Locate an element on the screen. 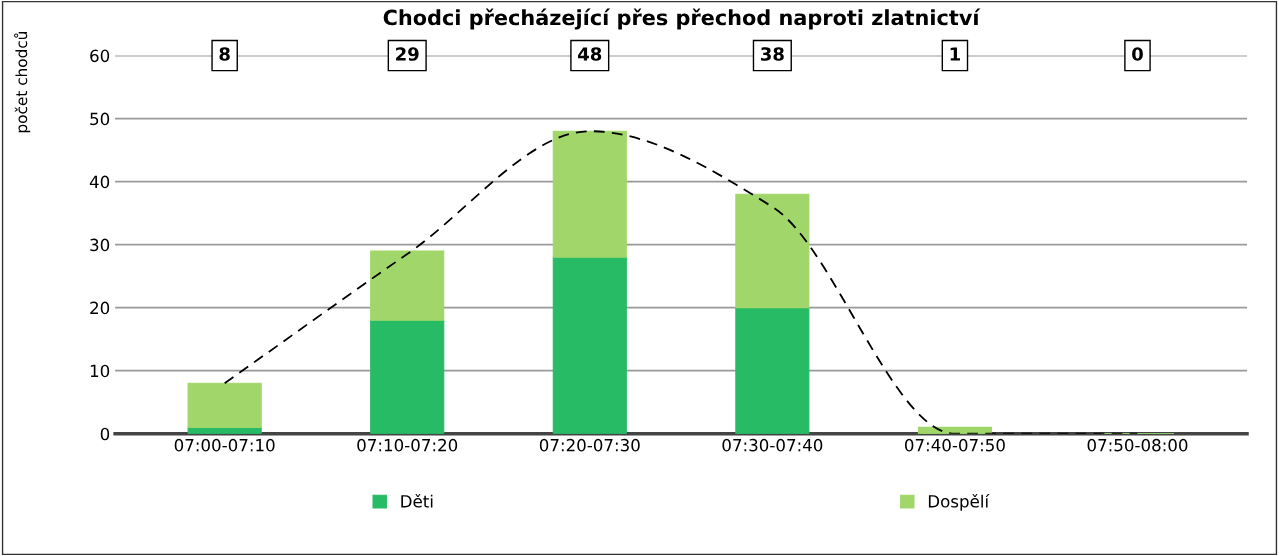 This screenshot has height=556, width=1279. annotation: 8 is located at coordinates (224, 54).